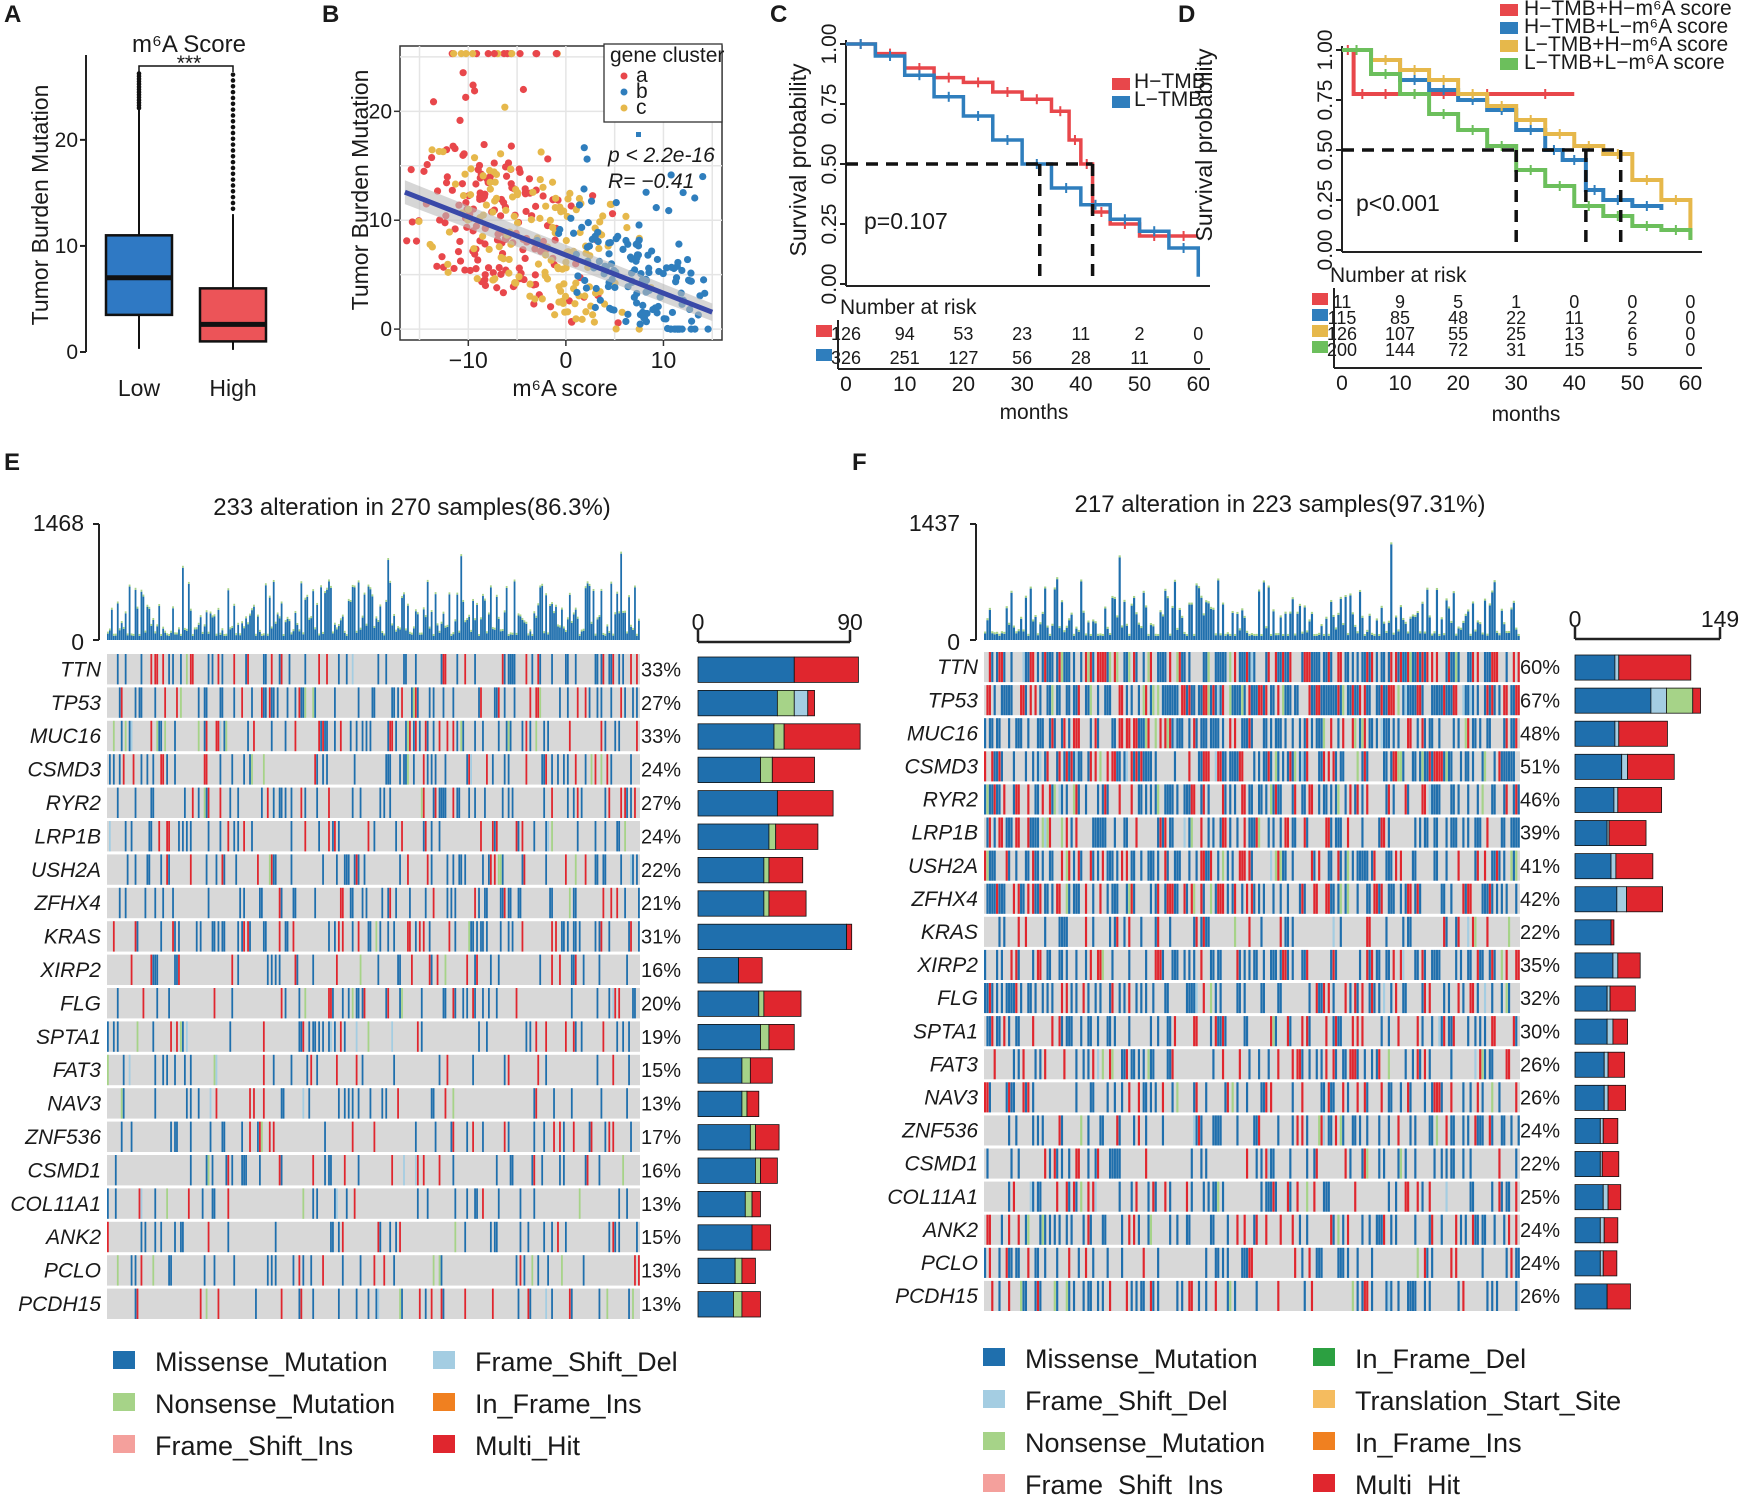 This screenshot has height=1502, width=1748. I want to click on gene-percent: 25%, so click(1540, 1198).